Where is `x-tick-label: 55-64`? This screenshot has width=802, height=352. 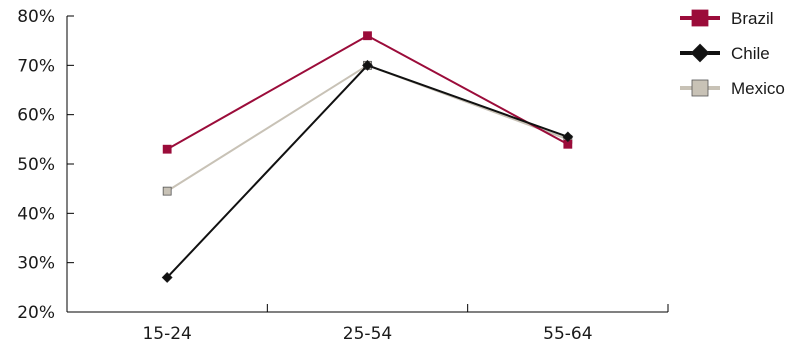
x-tick-label: 55-64 is located at coordinates (567, 334).